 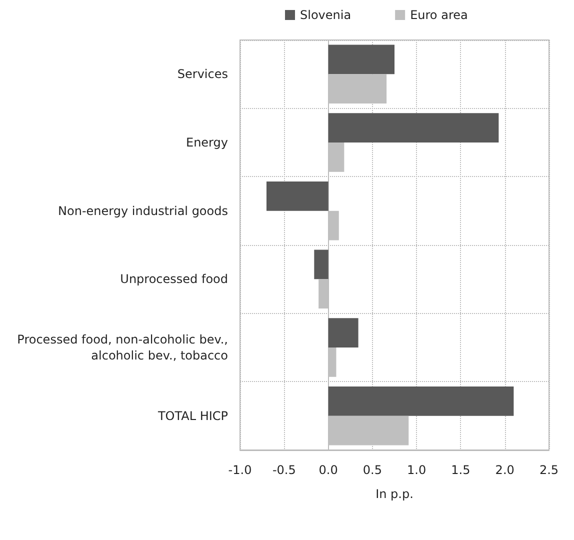 What do you see at coordinates (326, 15) in the screenshot?
I see `legend-label: Slovenia` at bounding box center [326, 15].